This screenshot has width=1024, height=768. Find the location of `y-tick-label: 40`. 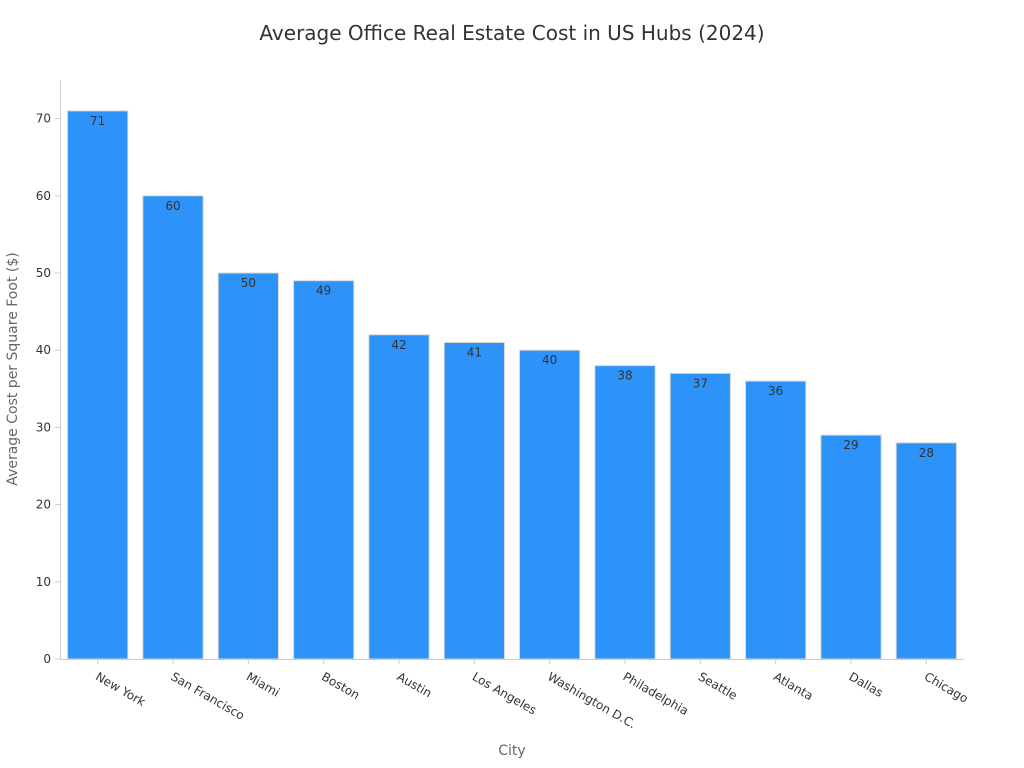

y-tick-label: 40 is located at coordinates (43, 350).